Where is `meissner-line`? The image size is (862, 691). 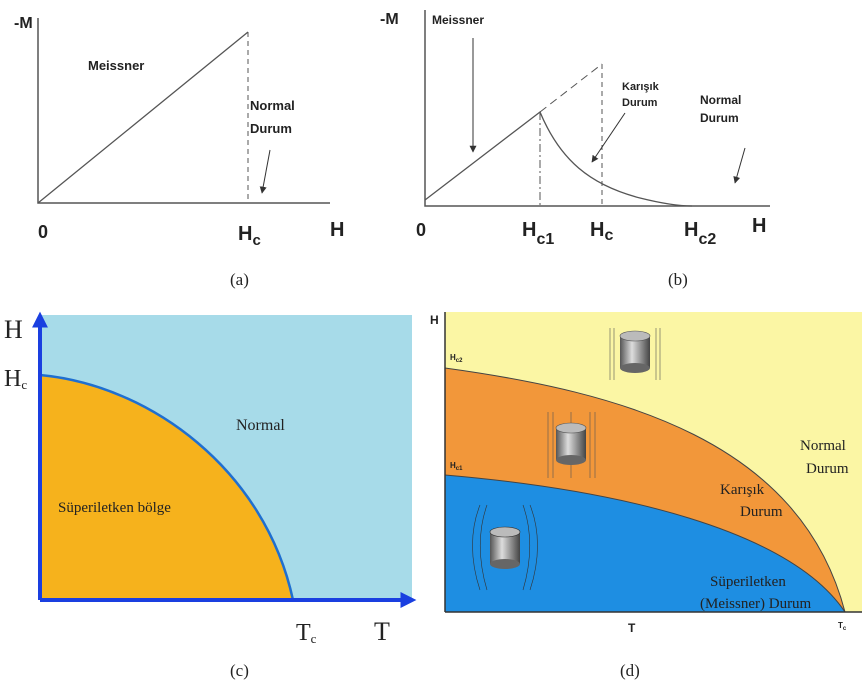 meissner-line is located at coordinates (143, 117).